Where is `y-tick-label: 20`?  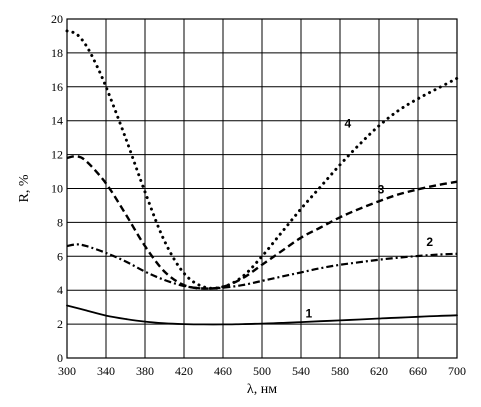 y-tick-label: 20 is located at coordinates (57, 19).